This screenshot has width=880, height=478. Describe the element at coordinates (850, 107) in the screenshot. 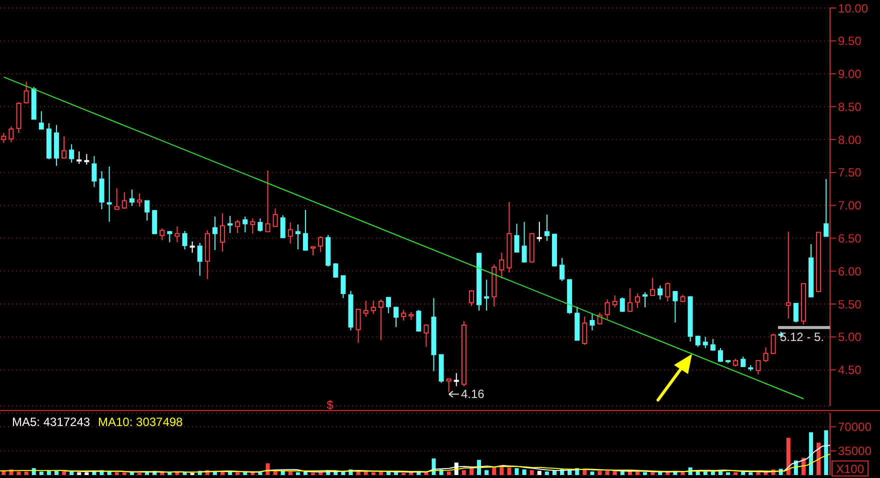

I see `y-tick-label: 8.50` at that location.